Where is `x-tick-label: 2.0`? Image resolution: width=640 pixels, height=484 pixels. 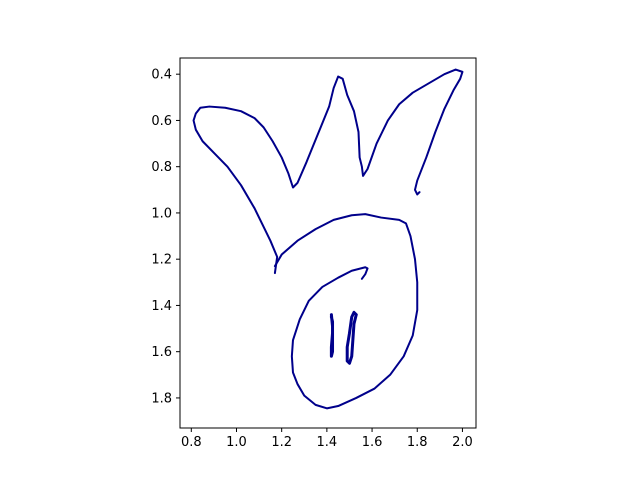 x-tick-label: 2.0 is located at coordinates (462, 442).